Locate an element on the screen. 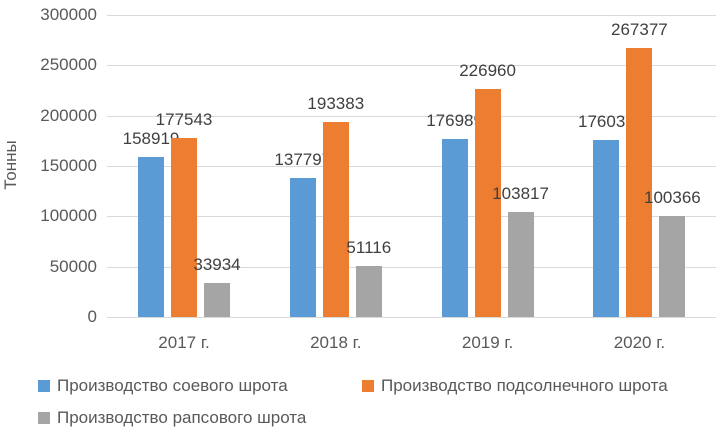  bar-value-label: 33934 is located at coordinates (217, 264).